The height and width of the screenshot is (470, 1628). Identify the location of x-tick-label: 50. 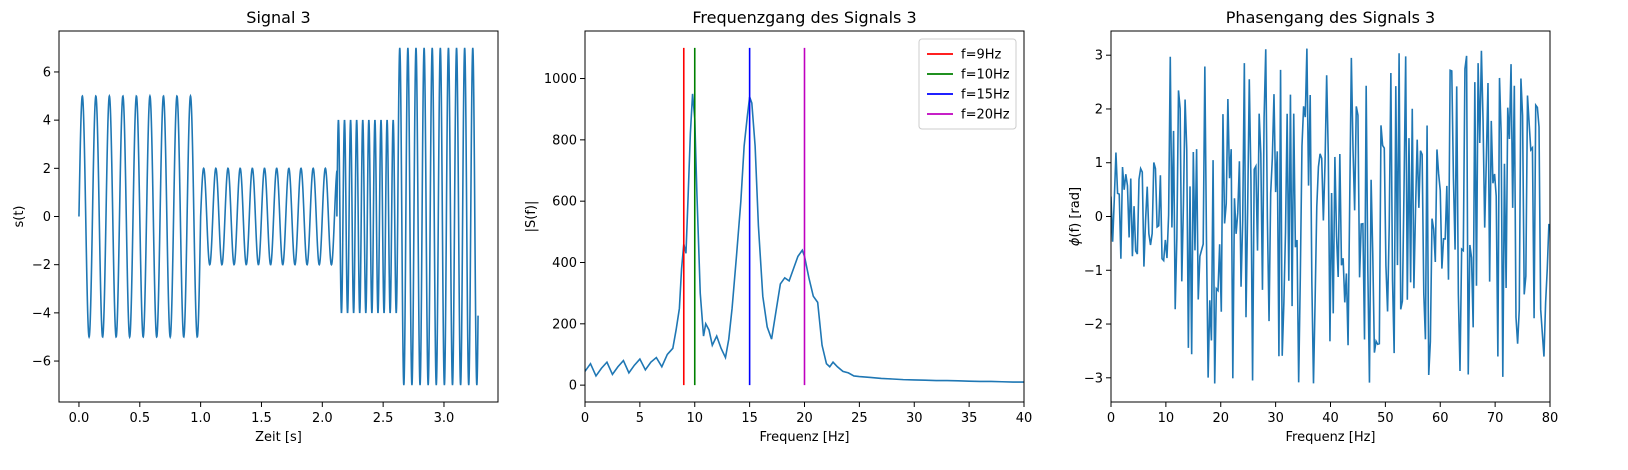
(1385, 418).